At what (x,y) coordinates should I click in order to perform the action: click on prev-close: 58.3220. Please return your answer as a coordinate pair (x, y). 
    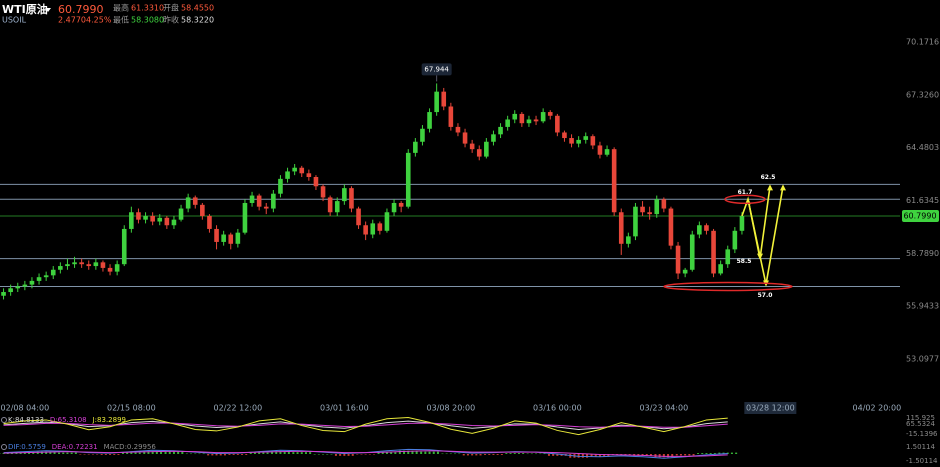
    Looking at the image, I should click on (197, 20).